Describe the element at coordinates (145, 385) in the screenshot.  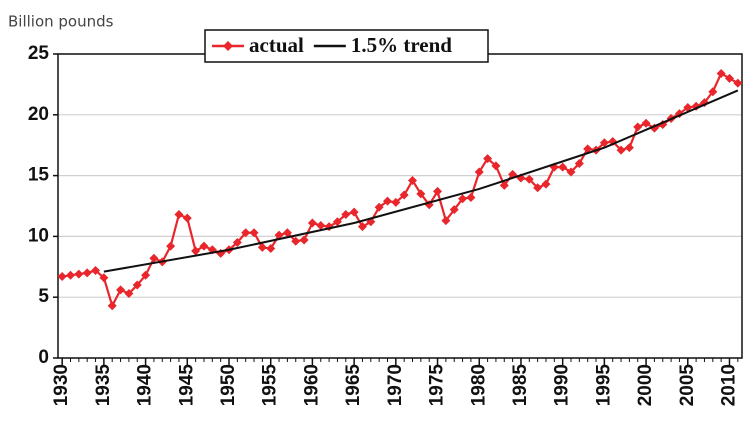
I see `x-tick-label: 1940` at that location.